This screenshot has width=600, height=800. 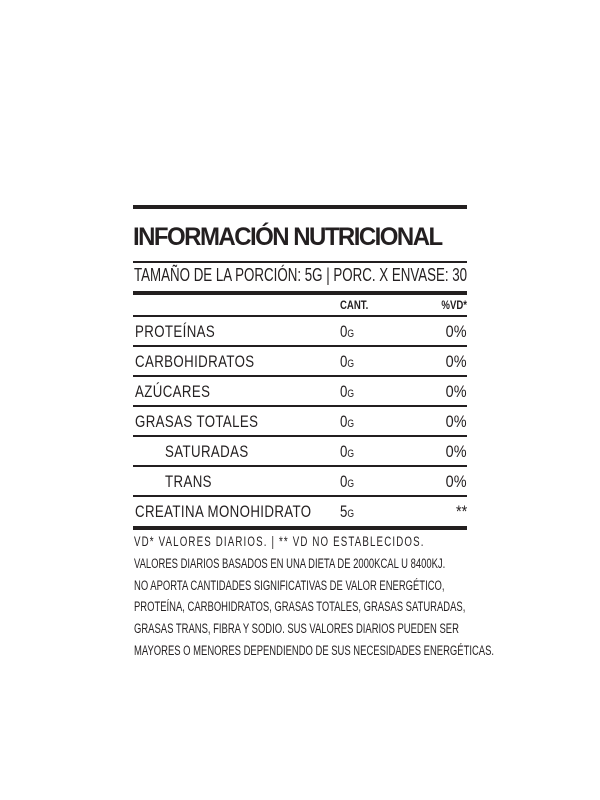 I want to click on table-row: TRANS 0G 0%, so click(x=300, y=481).